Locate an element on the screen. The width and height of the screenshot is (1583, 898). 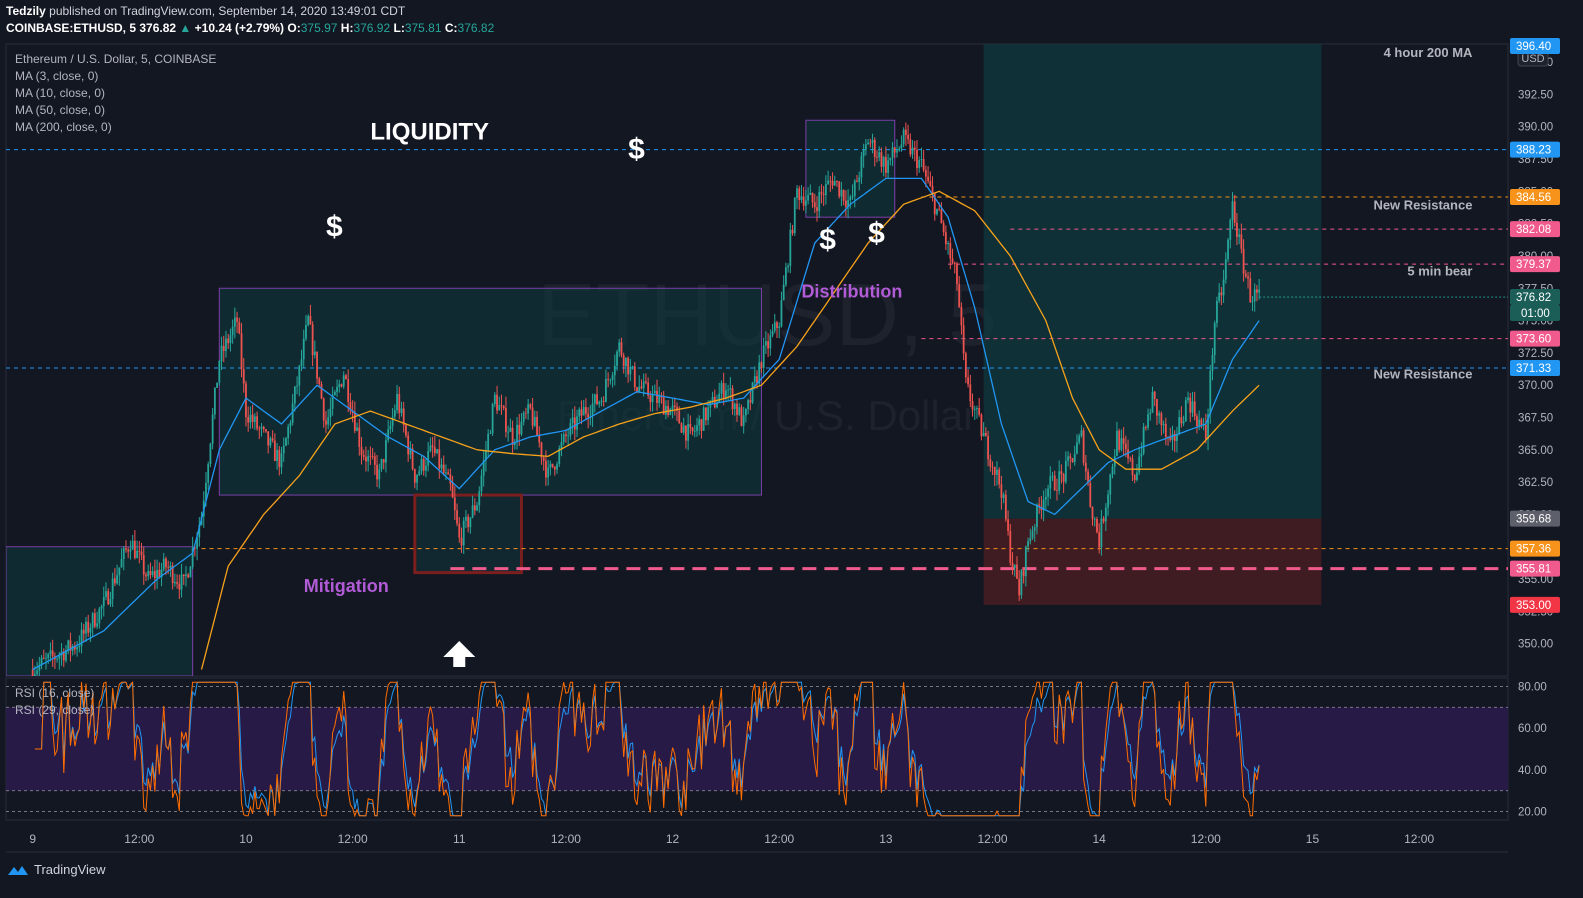
legend-rsi29: RSI (29, close) is located at coordinates (55, 710).